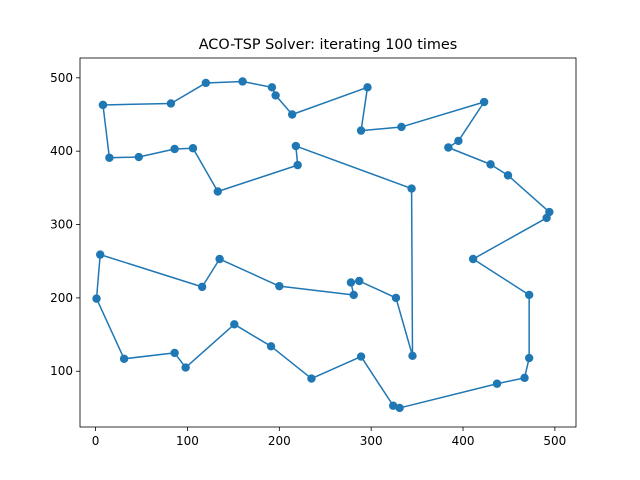  What do you see at coordinates (61, 225) in the screenshot?
I see `y-tick-label: 300` at bounding box center [61, 225].